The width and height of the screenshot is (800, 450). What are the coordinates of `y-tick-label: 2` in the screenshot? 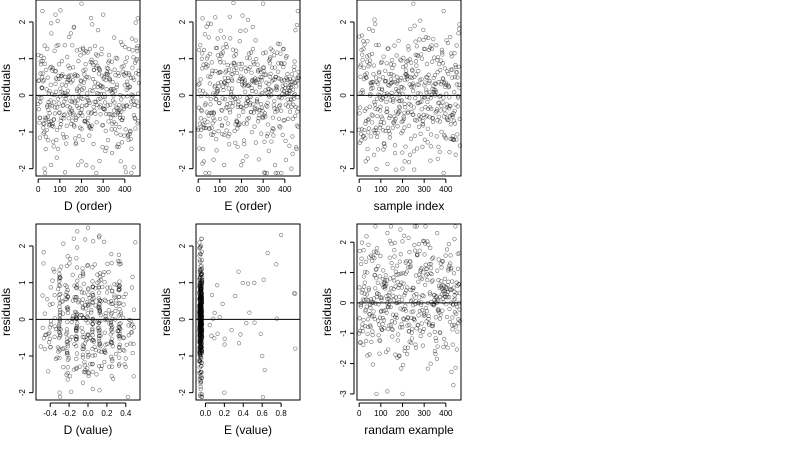 It's located at (182, 245).